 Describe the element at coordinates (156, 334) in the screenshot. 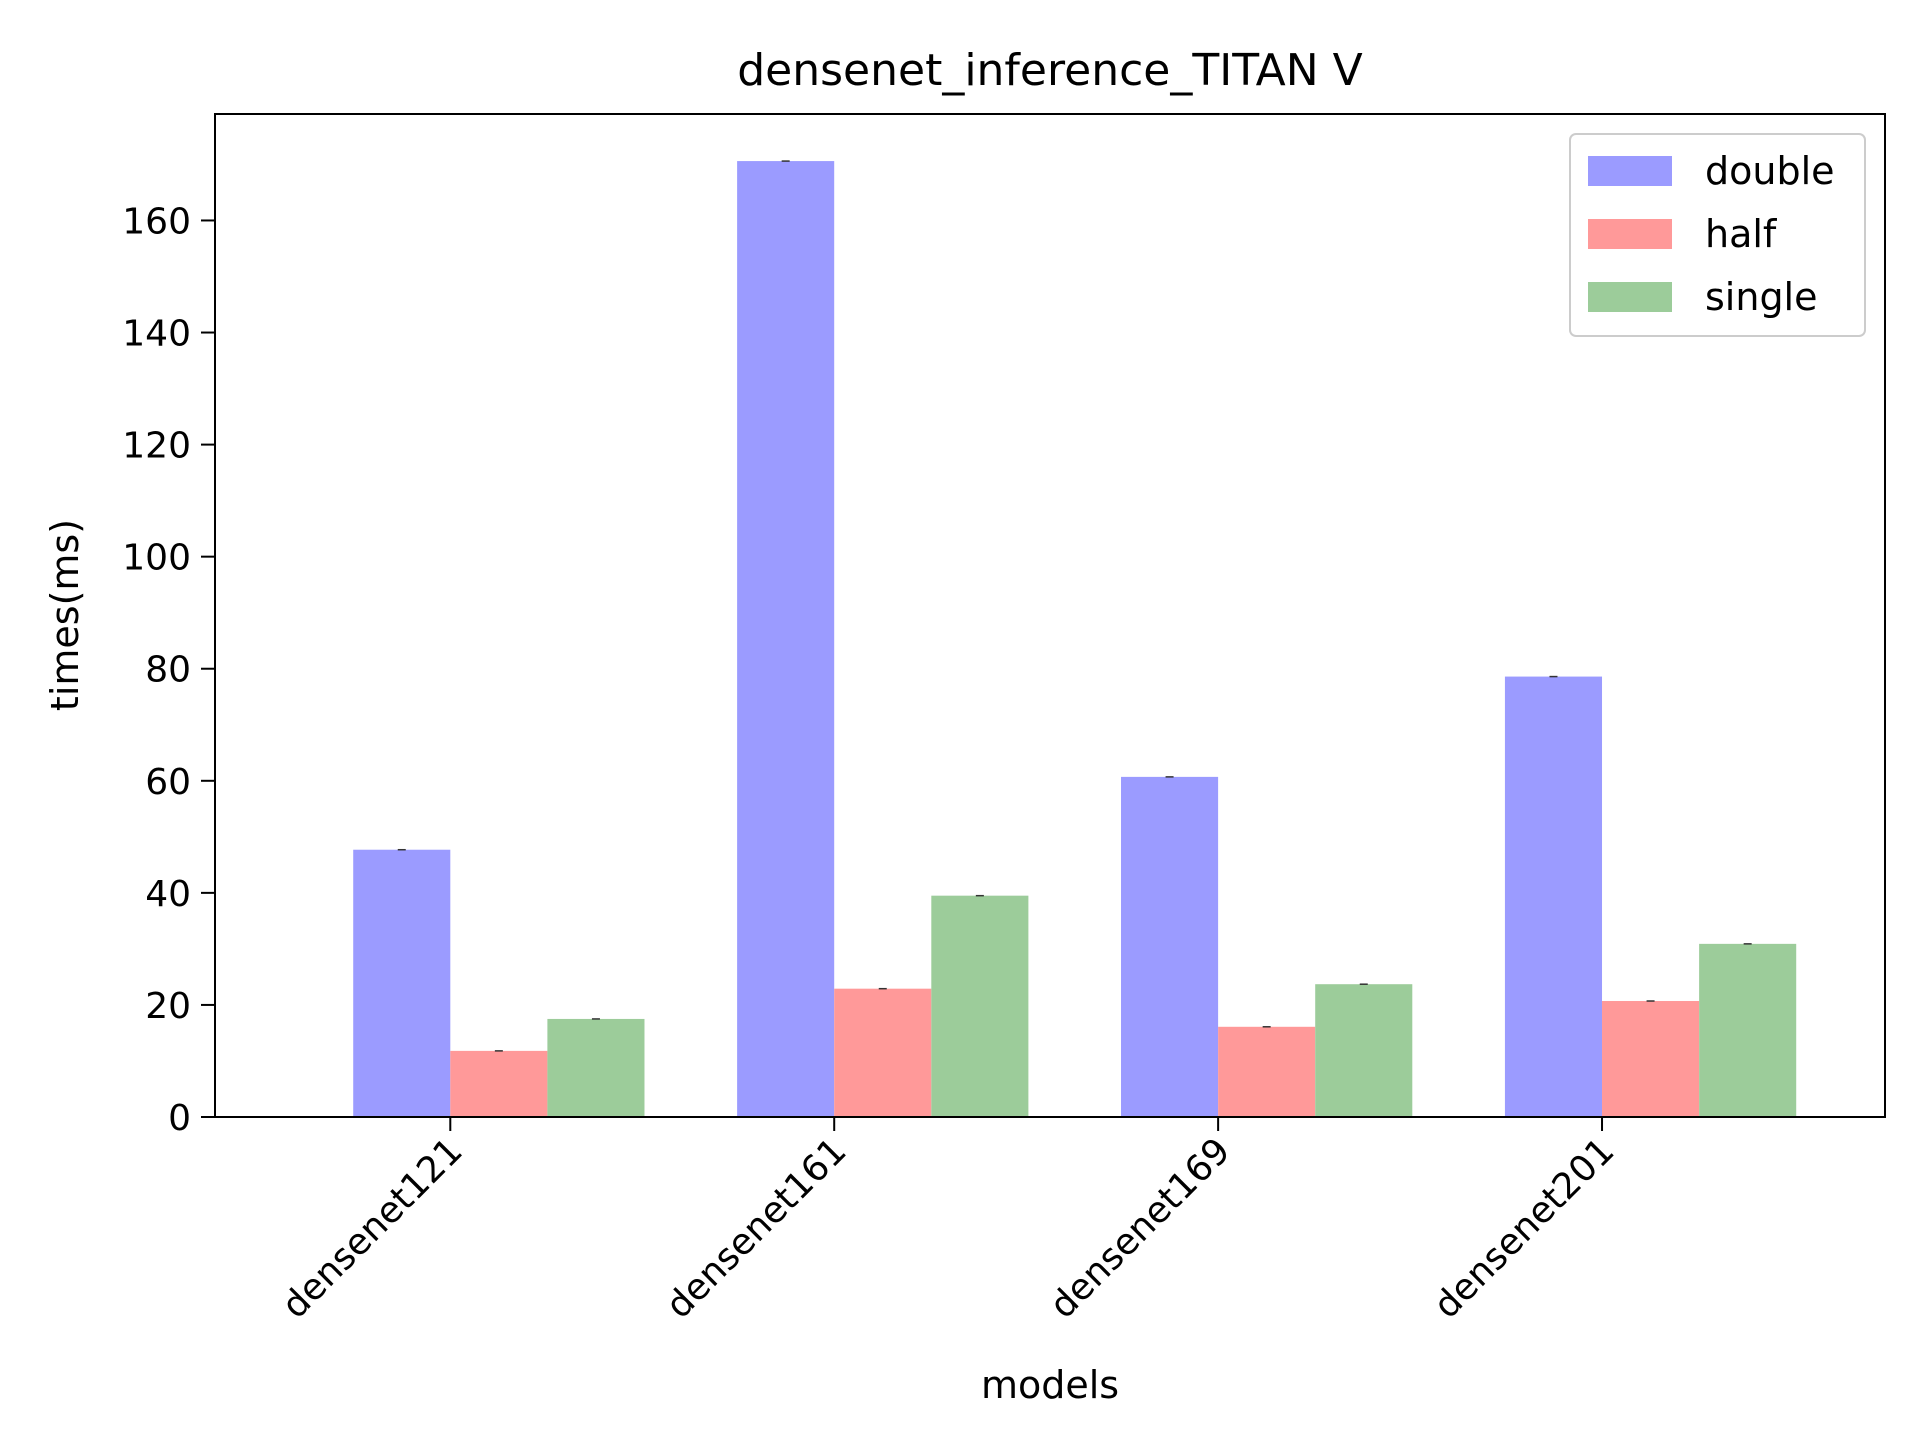

I see `y-tick-label-140: 140` at that location.